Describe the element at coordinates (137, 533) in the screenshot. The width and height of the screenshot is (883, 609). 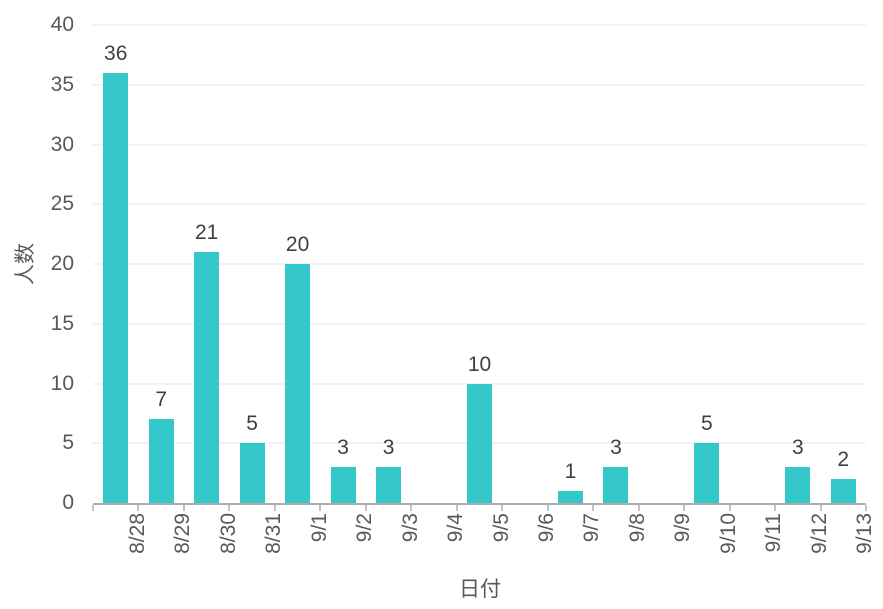
I see `x-tick-label: 8/28` at that location.